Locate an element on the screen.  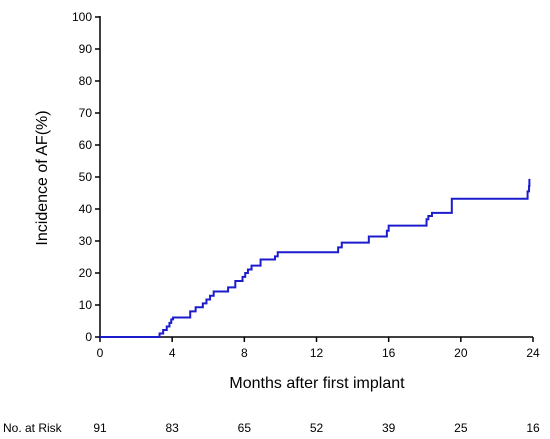
y-tick-label: 100 is located at coordinates (82, 17).